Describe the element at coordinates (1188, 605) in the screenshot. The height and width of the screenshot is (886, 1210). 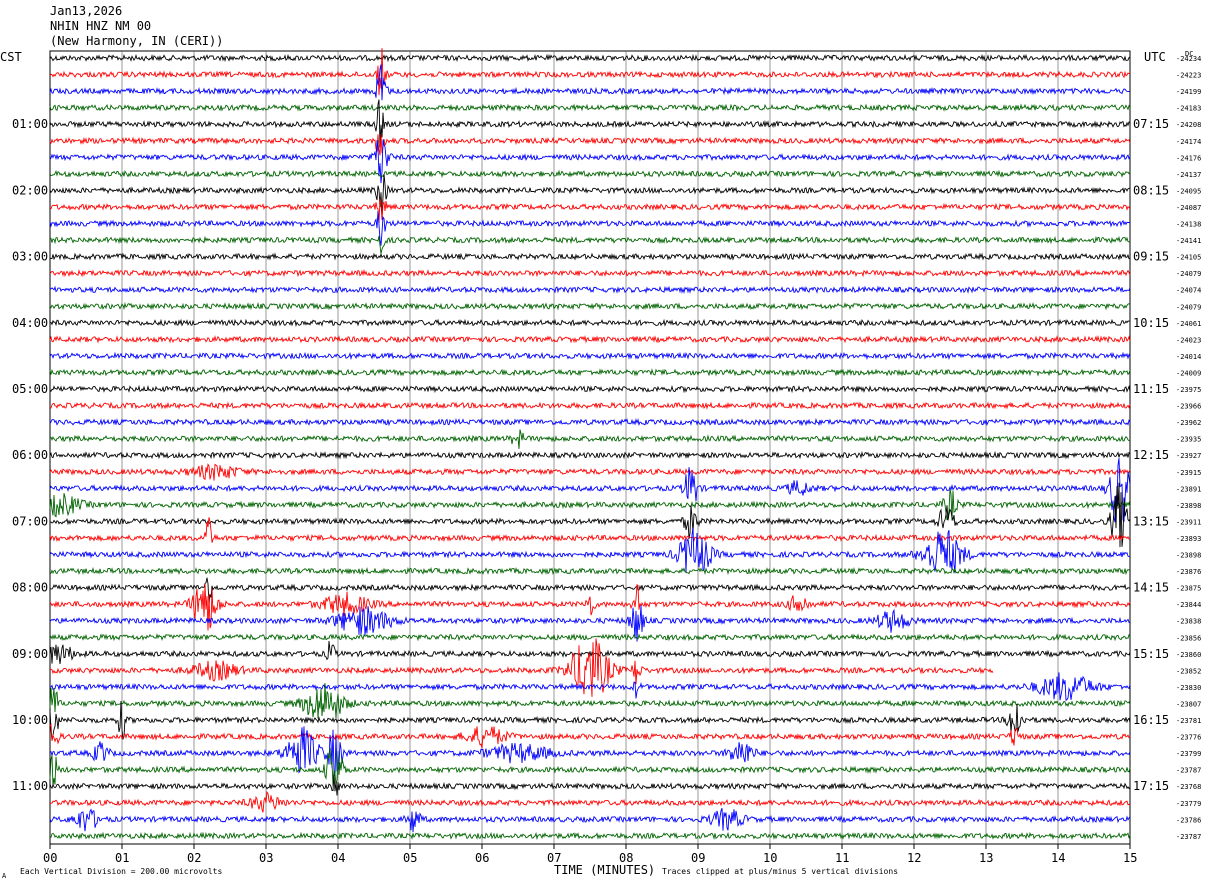
I see `dc-offset-label: -23844` at that location.